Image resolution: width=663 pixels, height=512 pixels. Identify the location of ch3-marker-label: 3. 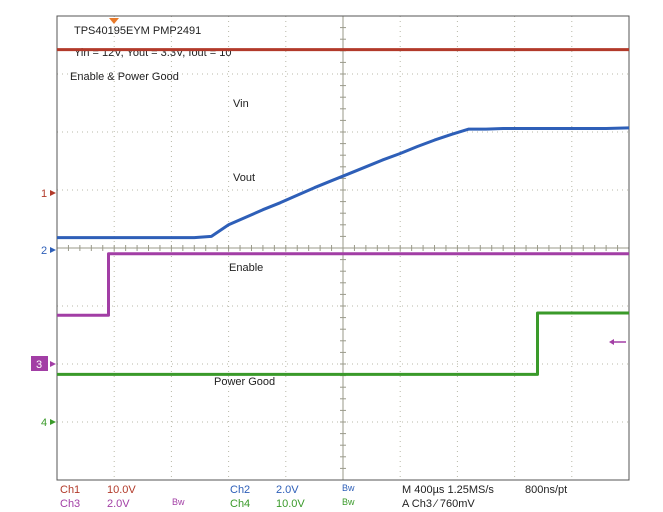
(39, 365).